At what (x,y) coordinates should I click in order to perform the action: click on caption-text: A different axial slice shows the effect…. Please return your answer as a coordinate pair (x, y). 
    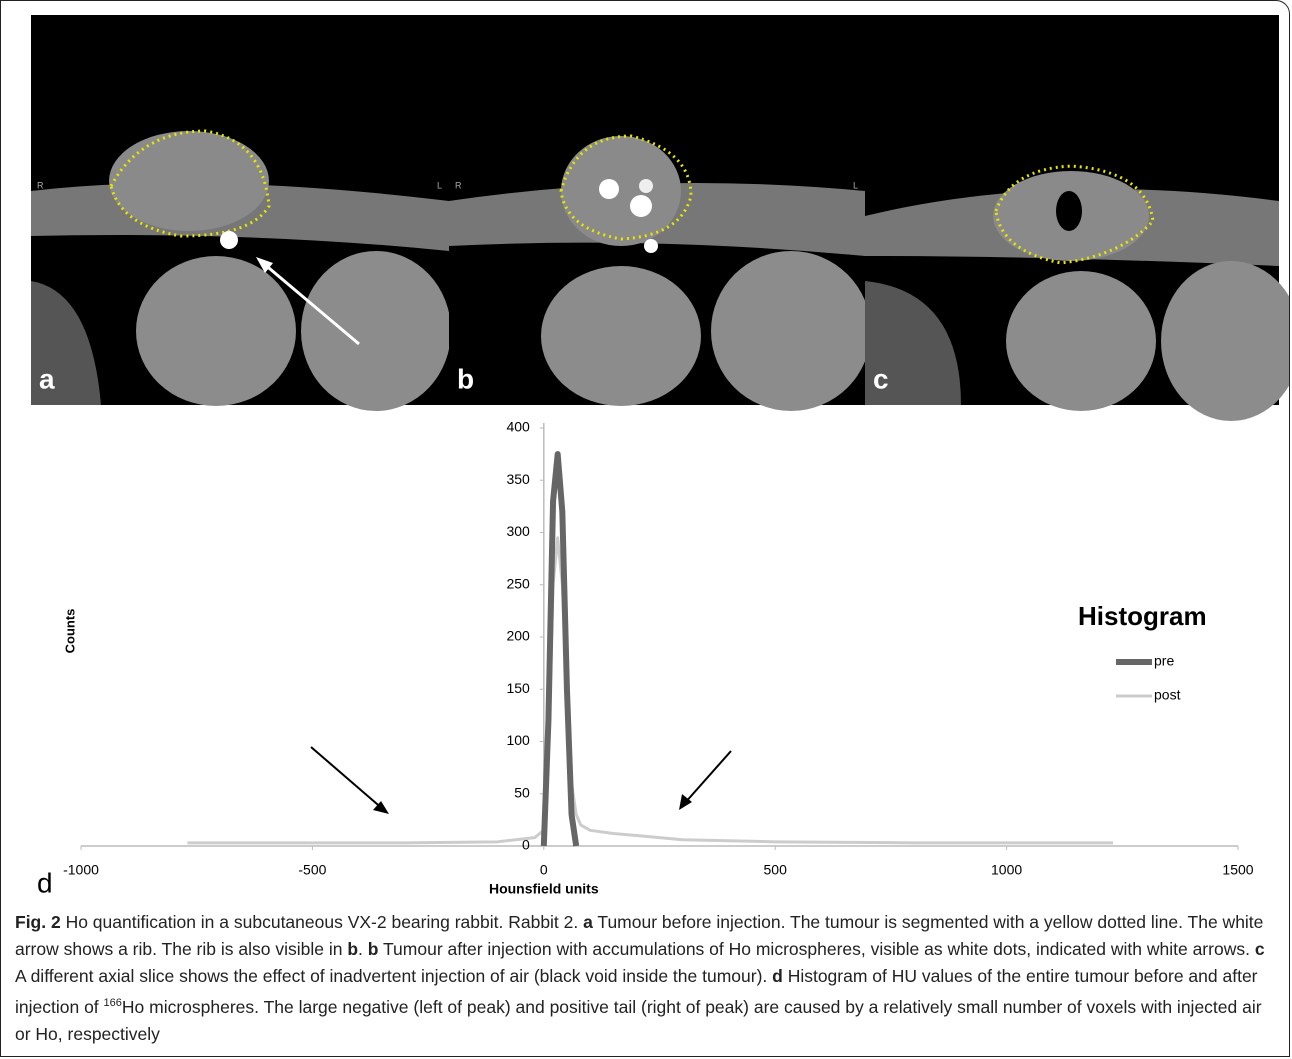
    Looking at the image, I should click on (394, 976).